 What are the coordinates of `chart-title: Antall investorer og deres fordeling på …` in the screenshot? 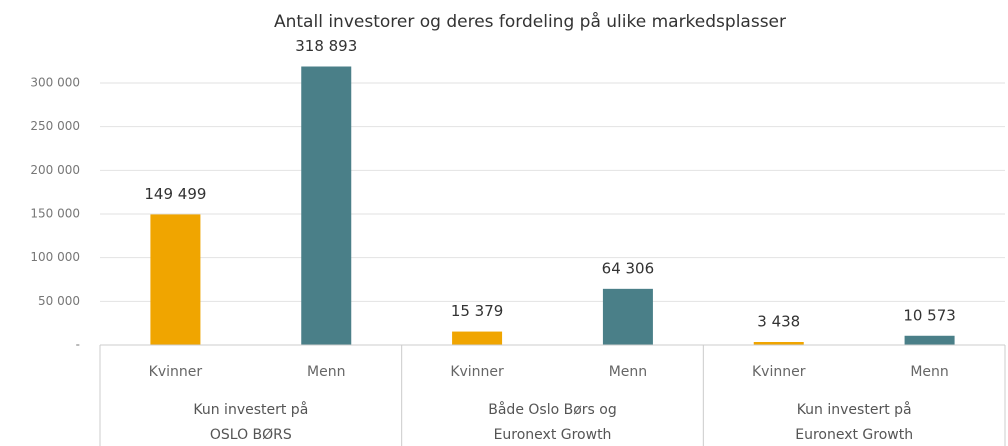 It's located at (530, 21).